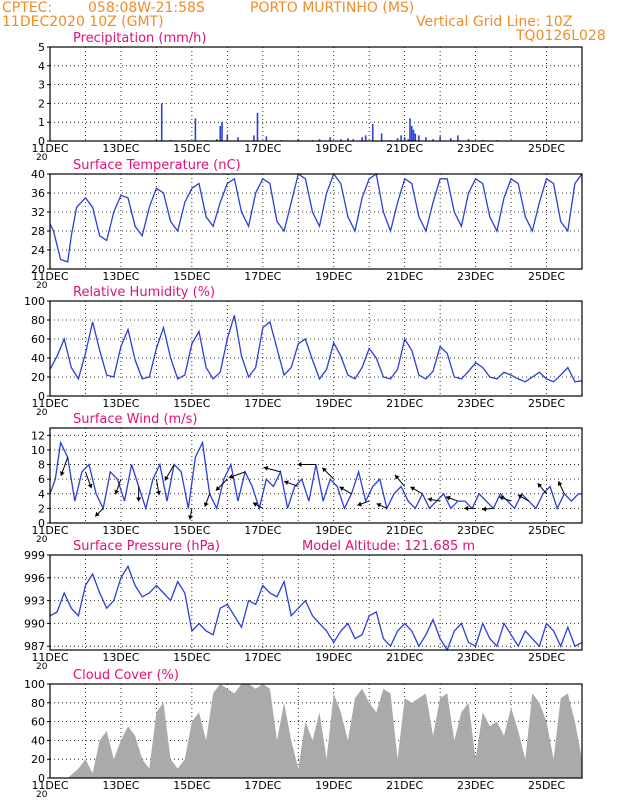 The height and width of the screenshot is (800, 618). What do you see at coordinates (191, 657) in the screenshot?
I see `press-x-tick-label: 15DEC` at bounding box center [191, 657].